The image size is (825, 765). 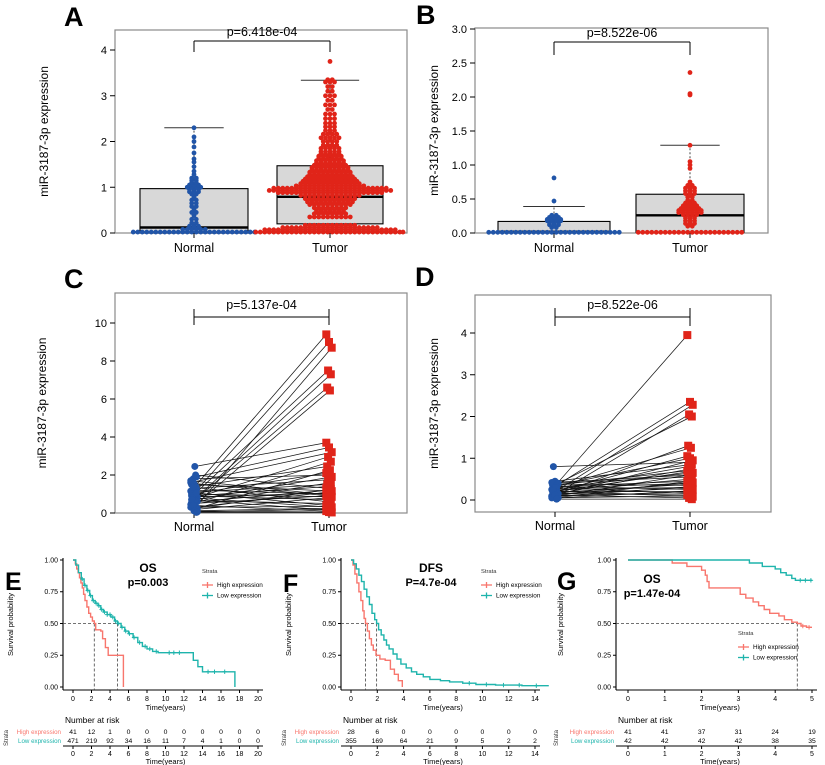 I want to click on risk-axis-tick-label: 18, so click(x=240, y=754).